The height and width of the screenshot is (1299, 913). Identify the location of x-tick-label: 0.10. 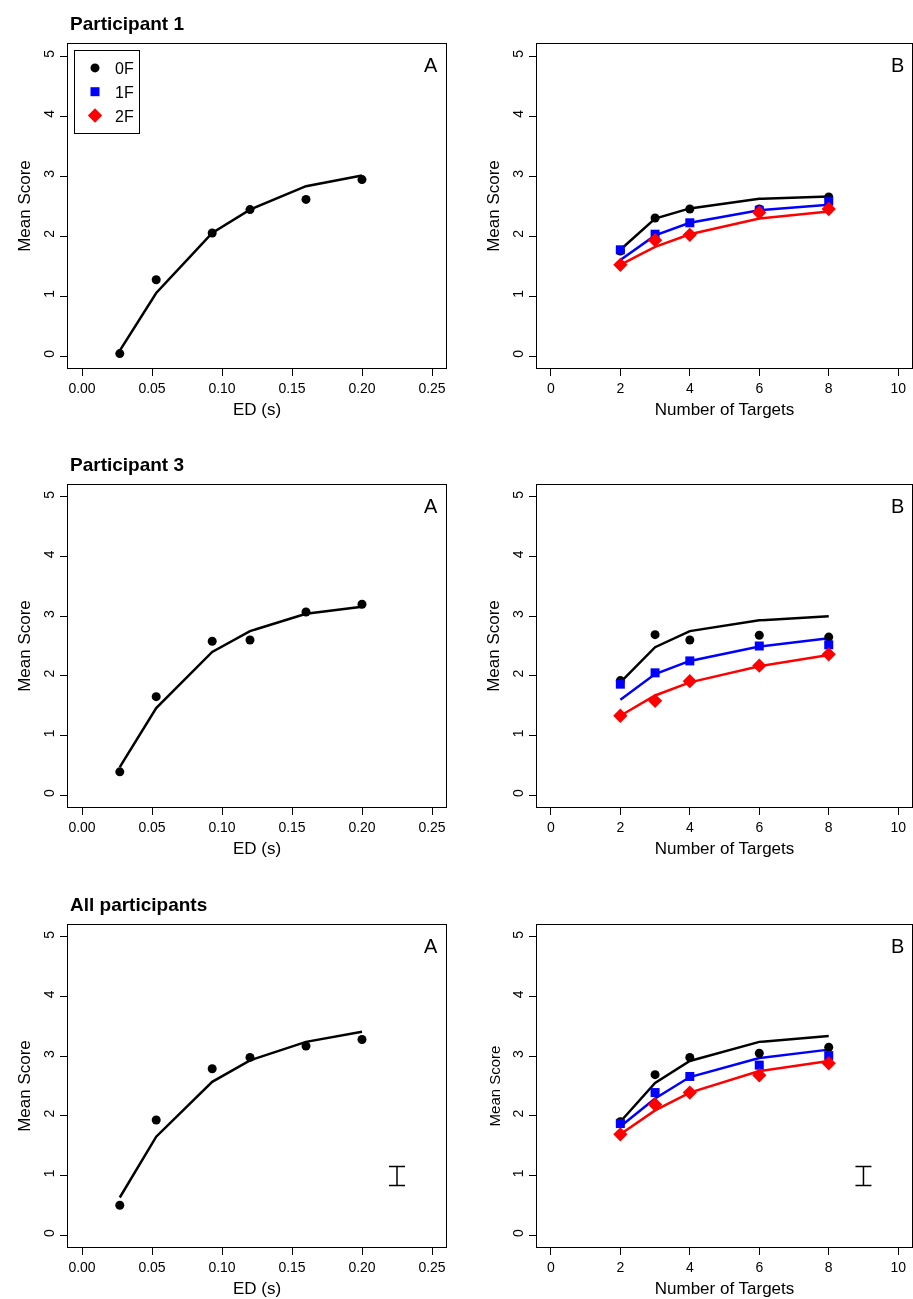
(222, 826).